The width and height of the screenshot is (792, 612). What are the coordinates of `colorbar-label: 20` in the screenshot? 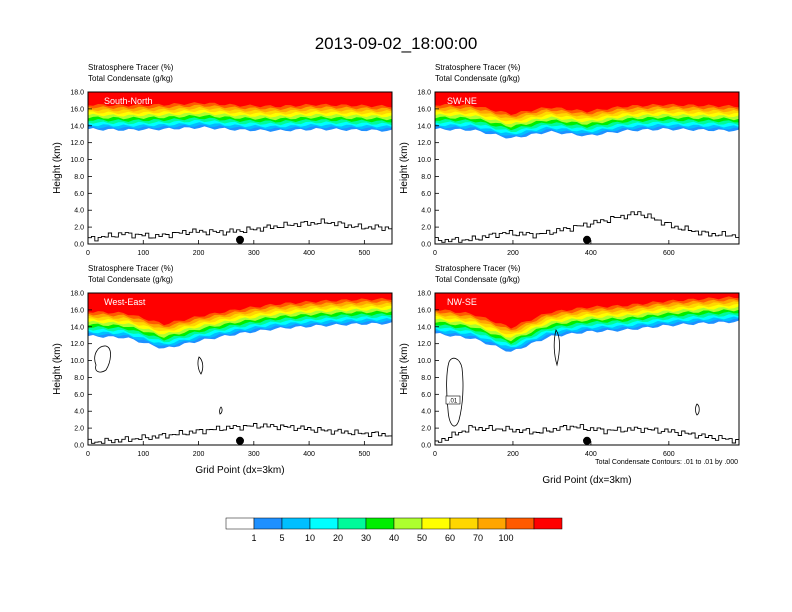 It's located at (338, 538).